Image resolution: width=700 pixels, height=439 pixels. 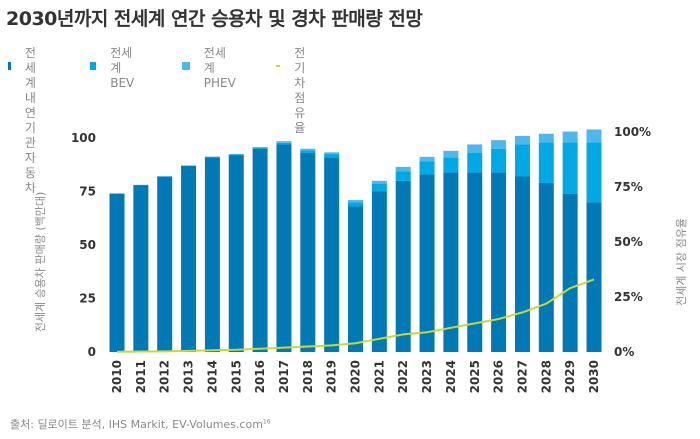 What do you see at coordinates (141, 376) in the screenshot?
I see `x-tick-label: 2011` at bounding box center [141, 376].